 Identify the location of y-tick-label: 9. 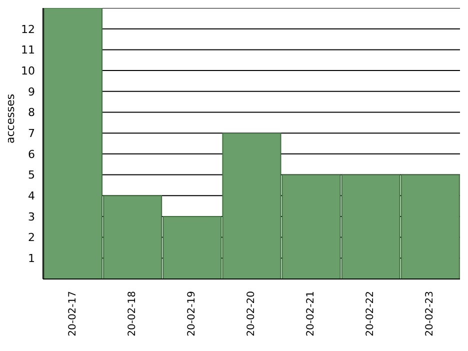
(31, 91).